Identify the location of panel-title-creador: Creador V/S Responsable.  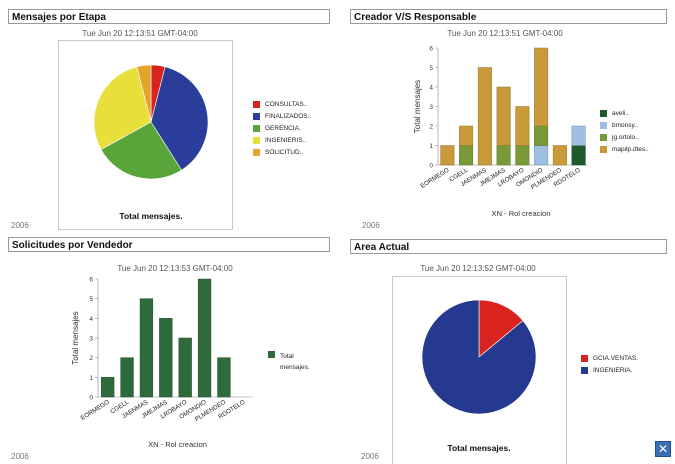
(508, 16).